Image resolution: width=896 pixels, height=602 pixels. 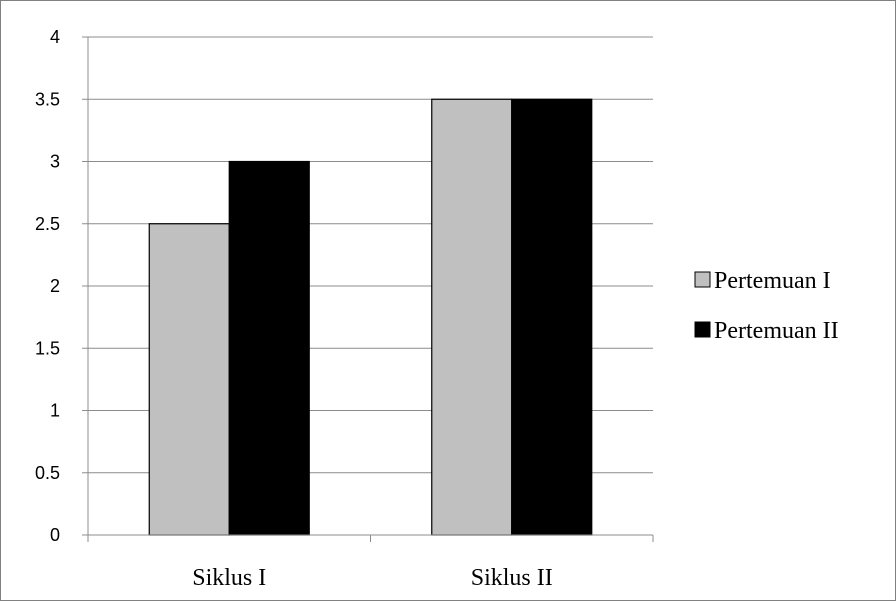 I want to click on bar-pertemuan-i-siklus-i, so click(x=189, y=379).